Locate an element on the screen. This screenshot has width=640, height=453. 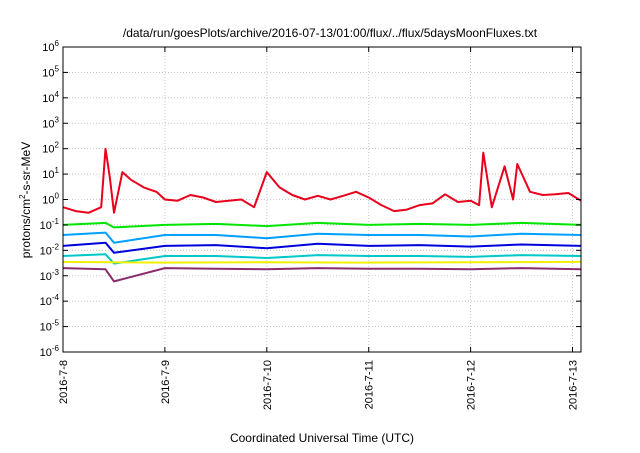
y-tick-label-exponent: -2 is located at coordinates (56, 246).